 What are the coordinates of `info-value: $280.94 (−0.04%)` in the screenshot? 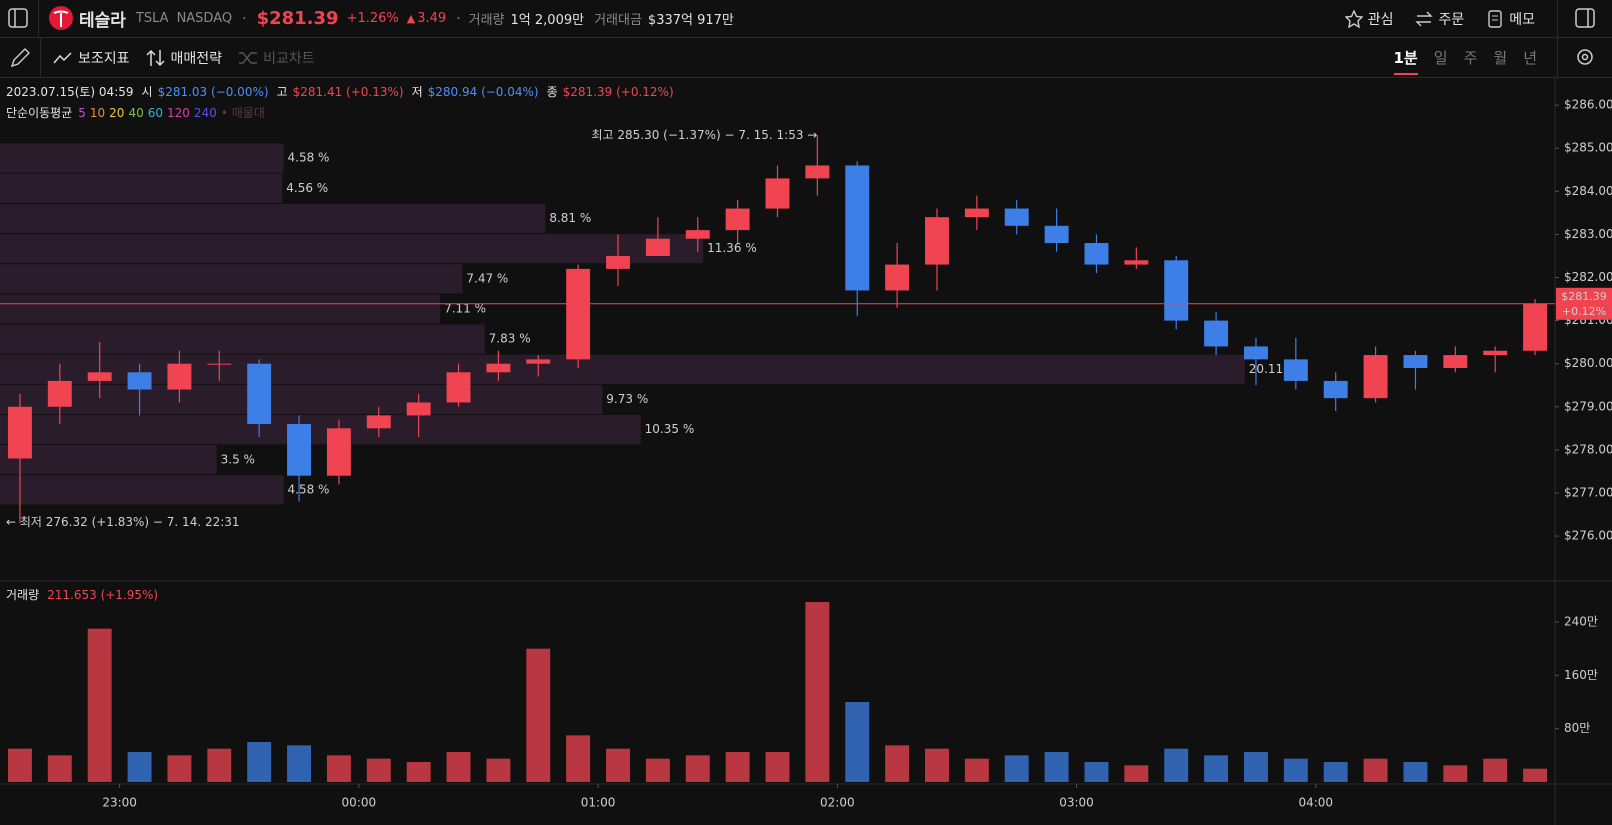 It's located at (483, 92).